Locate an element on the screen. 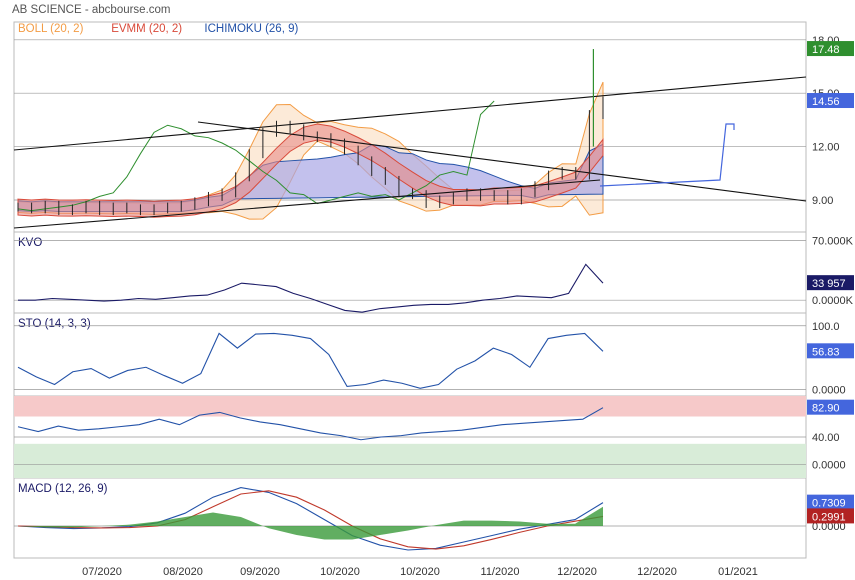 This screenshot has width=855, height=580. legend-entry: BOLL (20, 2) is located at coordinates (51, 29).